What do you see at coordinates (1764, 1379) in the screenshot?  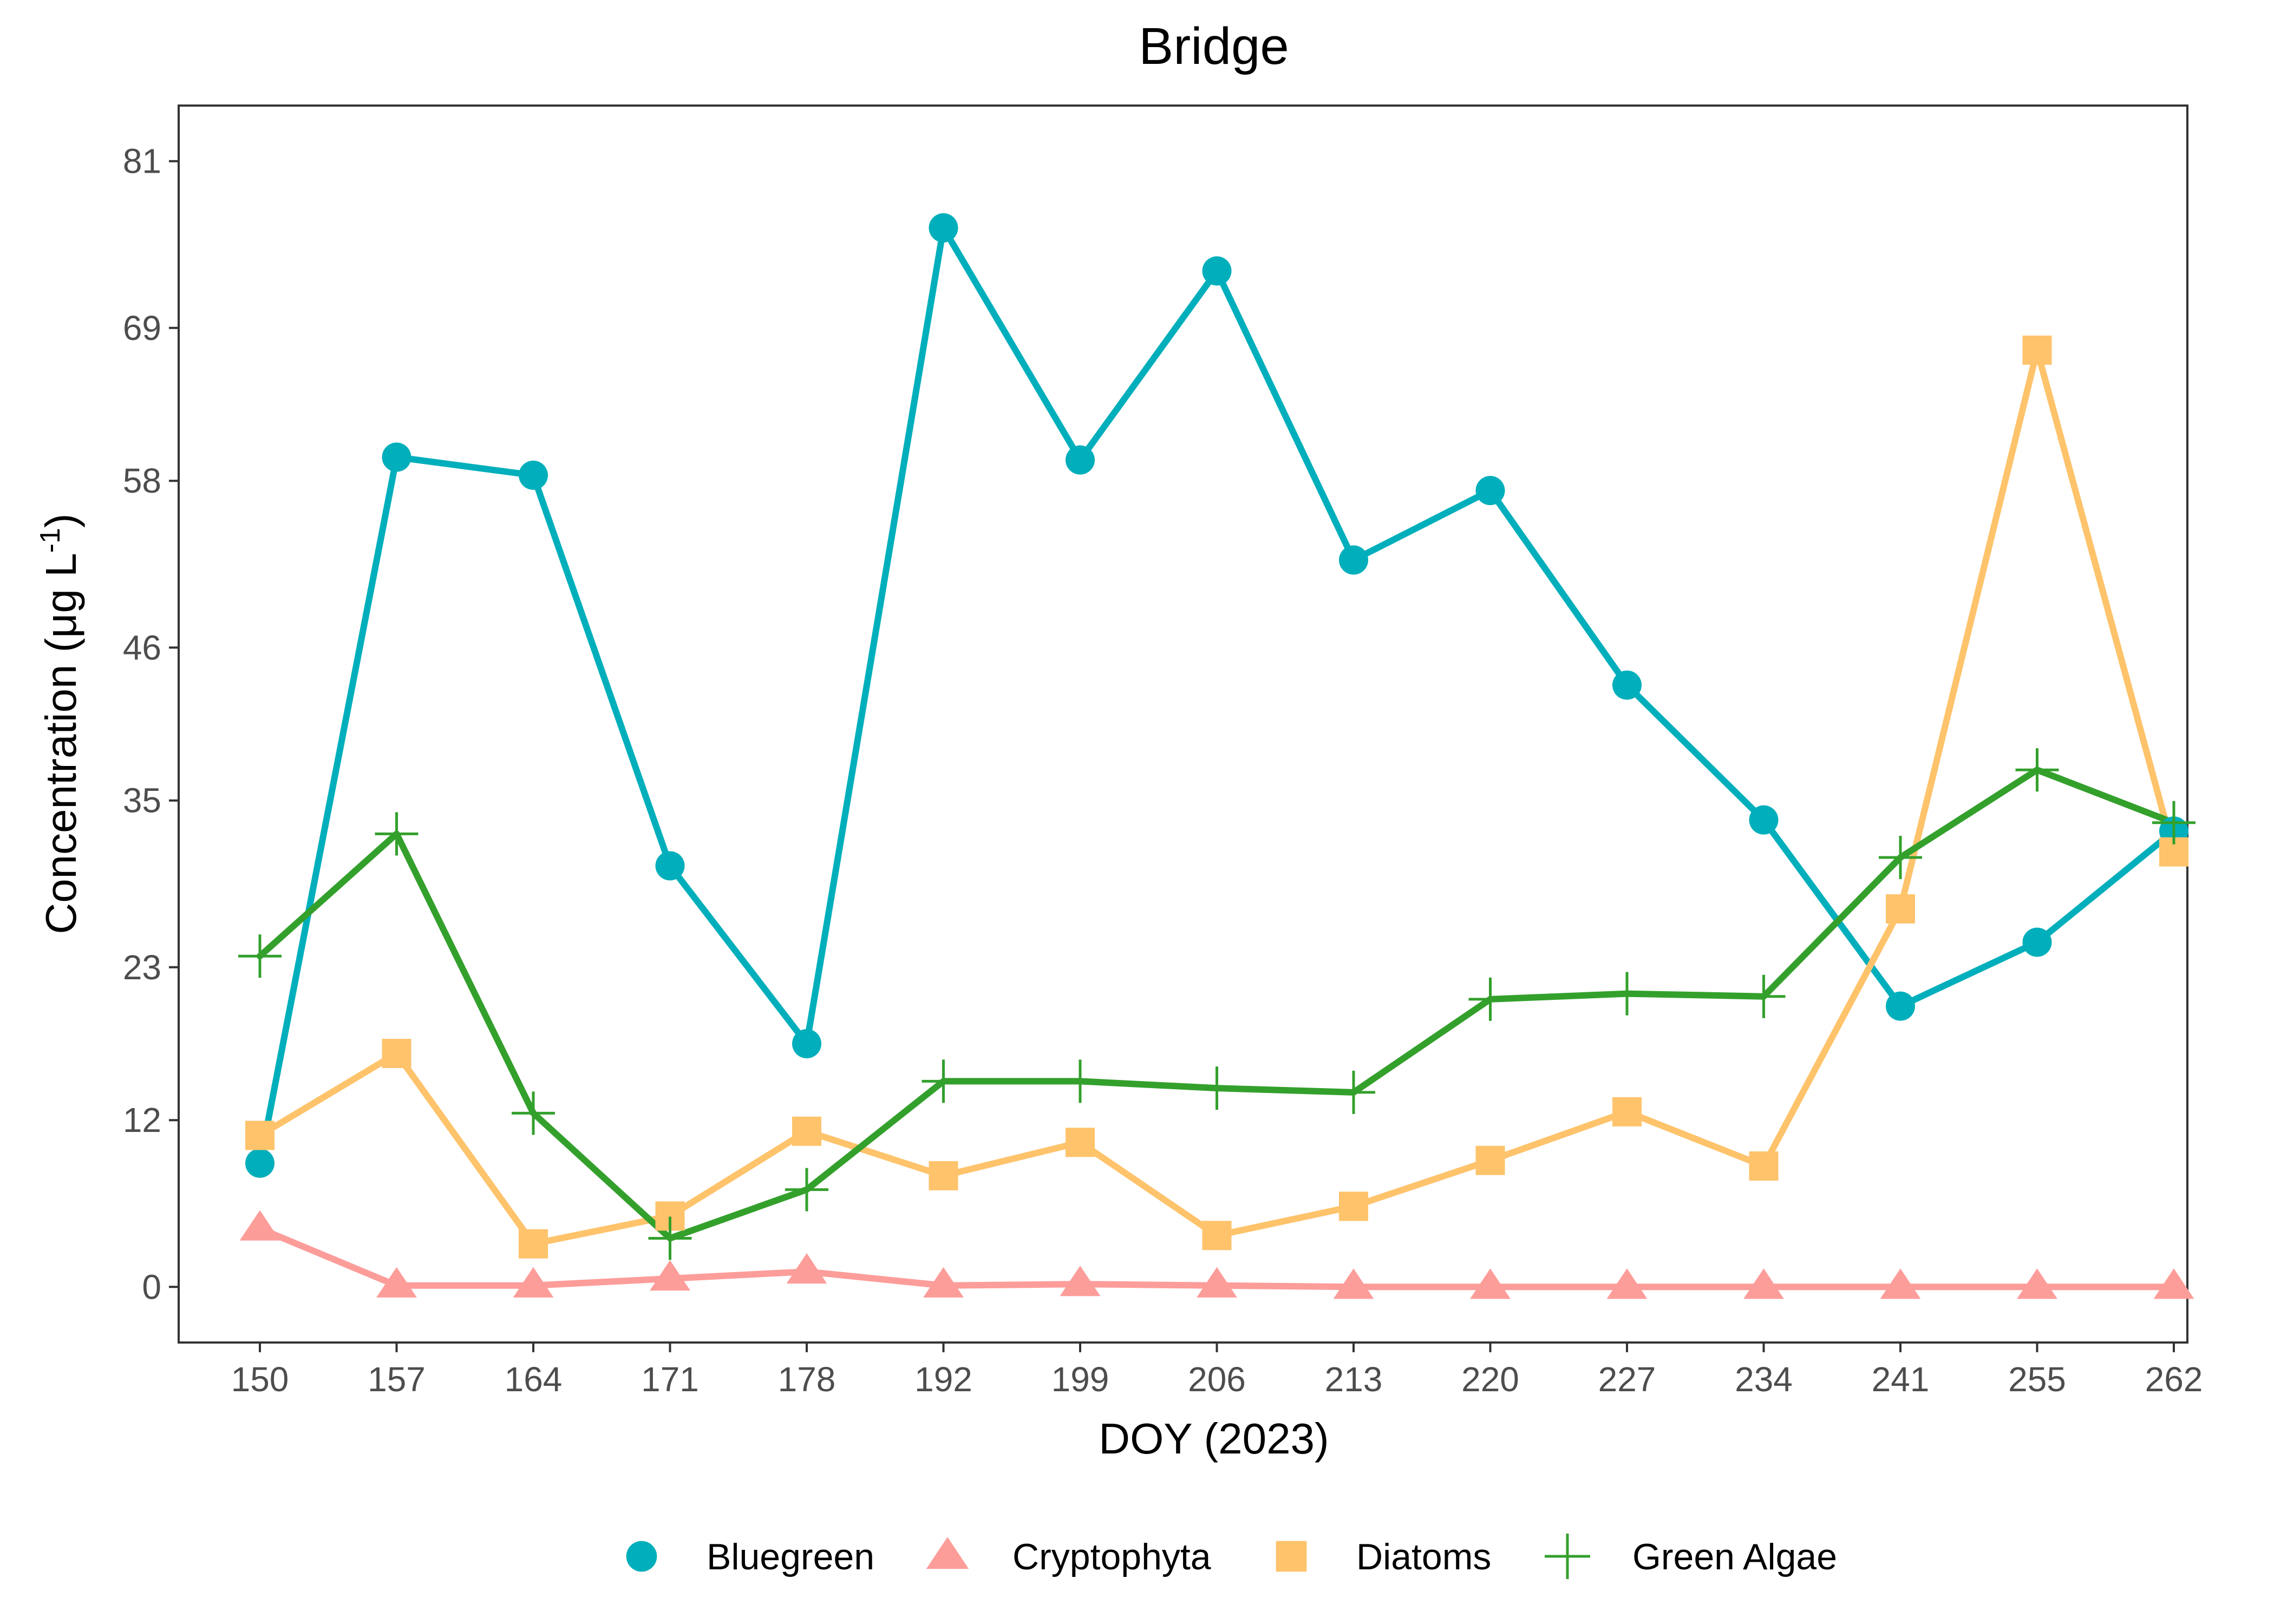 I see `x-tick-label: 234` at bounding box center [1764, 1379].